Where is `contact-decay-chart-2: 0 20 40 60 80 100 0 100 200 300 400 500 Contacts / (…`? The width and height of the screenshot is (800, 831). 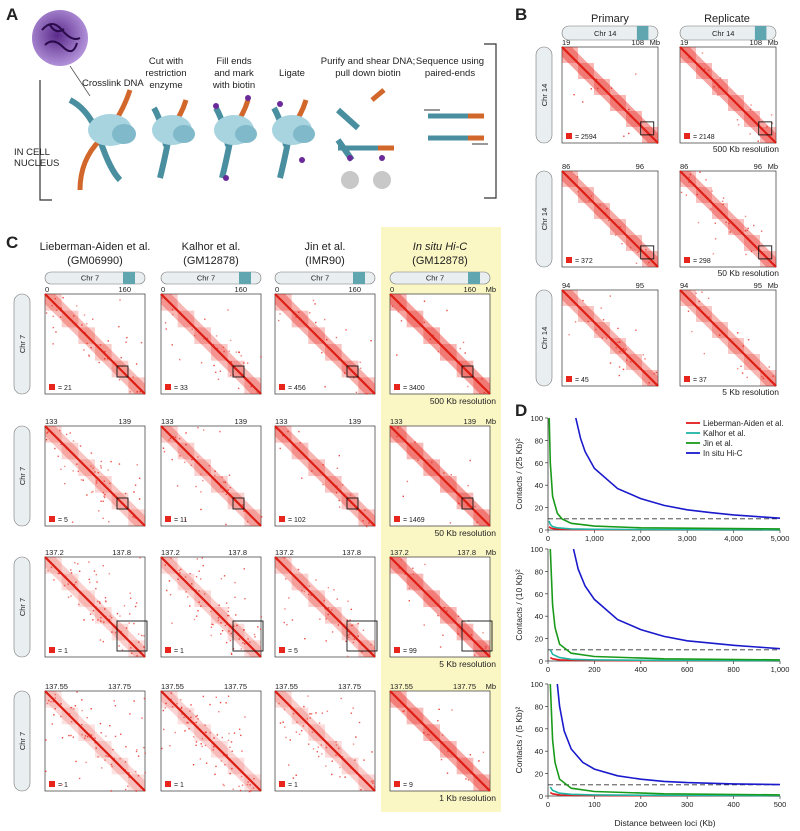
contact-decay-chart-2: 0 20 40 60 80 100 0 100 200 300 400 500 Contacts / (… is located at coordinates (650, 744).